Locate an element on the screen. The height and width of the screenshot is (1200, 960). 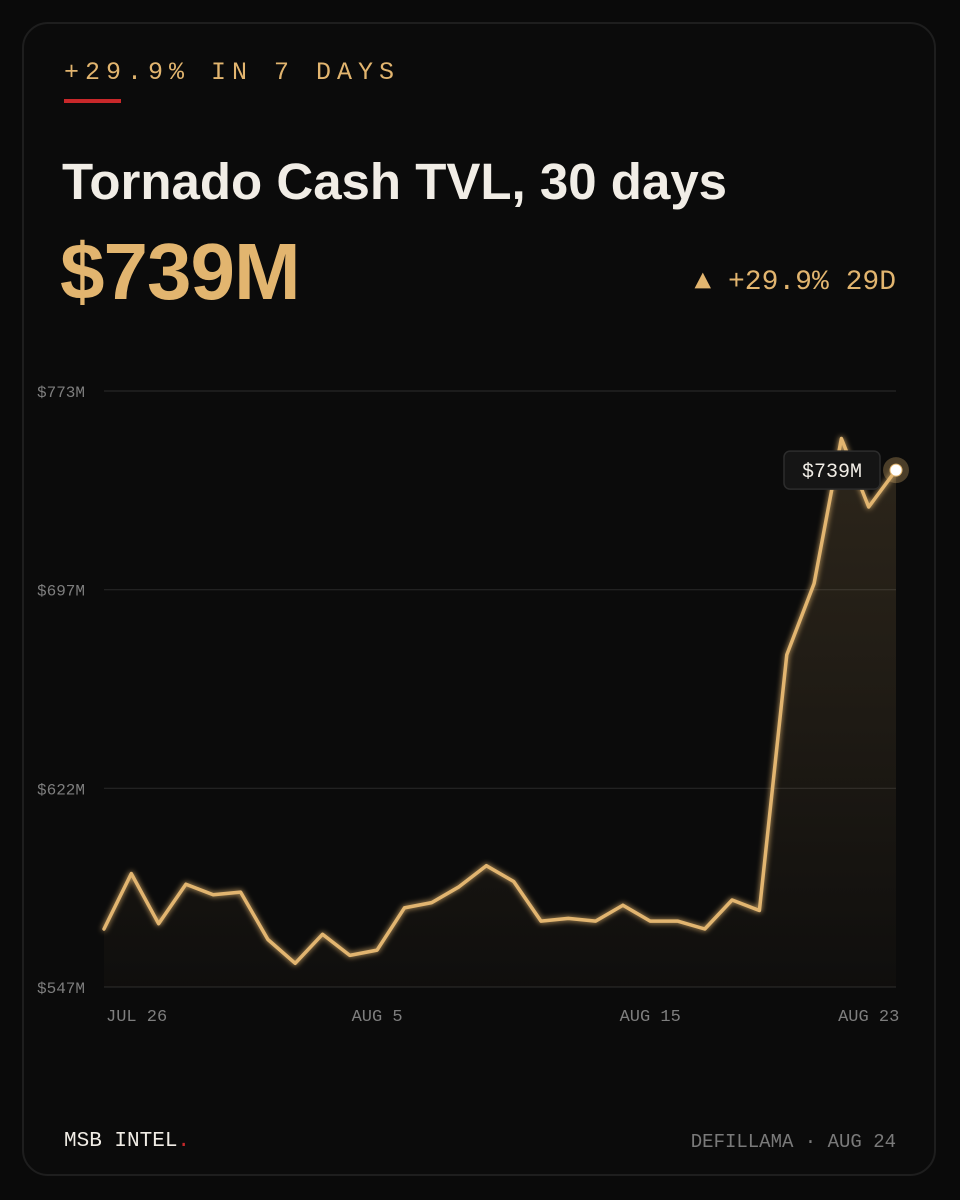
brand-label: MSB INTEL. is located at coordinates (127, 1141).